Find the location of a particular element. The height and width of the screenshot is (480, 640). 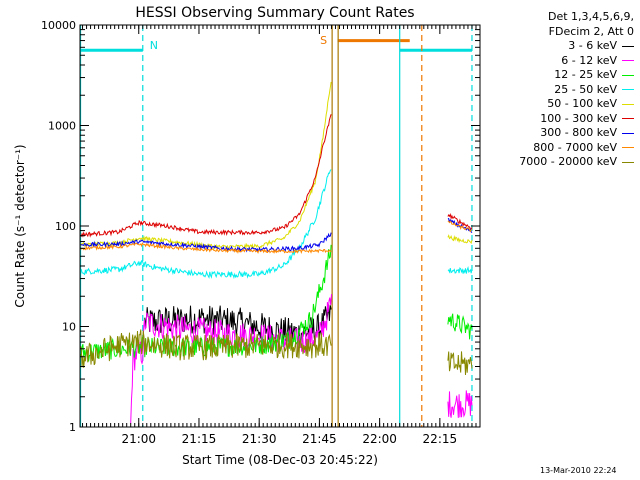

legend-entry-label: 800 - 7000 keV is located at coordinates (575, 147).